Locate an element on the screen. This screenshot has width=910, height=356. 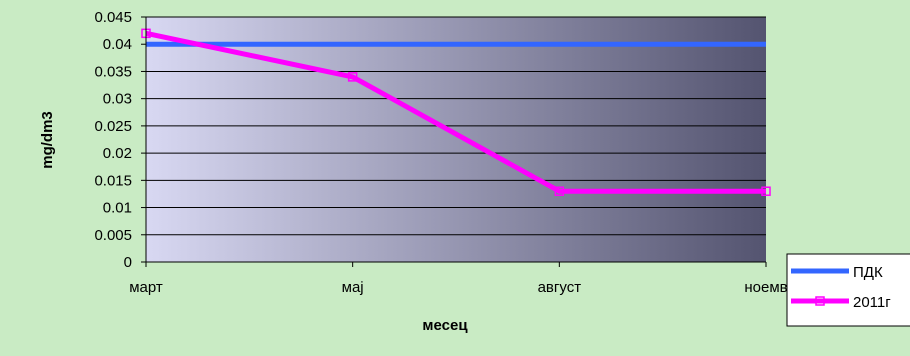
legend: ПДК 2011г is located at coordinates (848, 290).